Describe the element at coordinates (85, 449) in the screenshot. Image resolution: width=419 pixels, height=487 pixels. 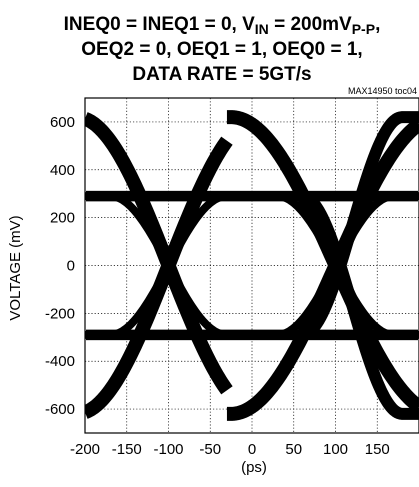
I see `x-tick-label: -200` at that location.